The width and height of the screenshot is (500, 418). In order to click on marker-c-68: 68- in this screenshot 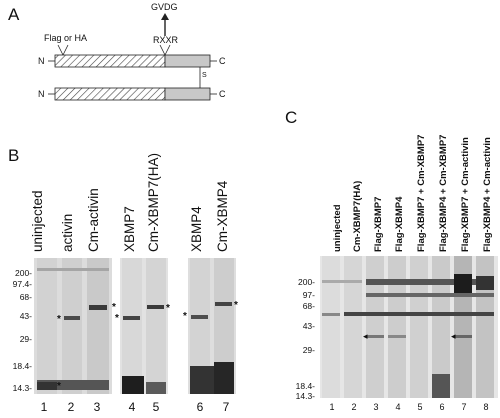, I will do `click(308, 306)`.